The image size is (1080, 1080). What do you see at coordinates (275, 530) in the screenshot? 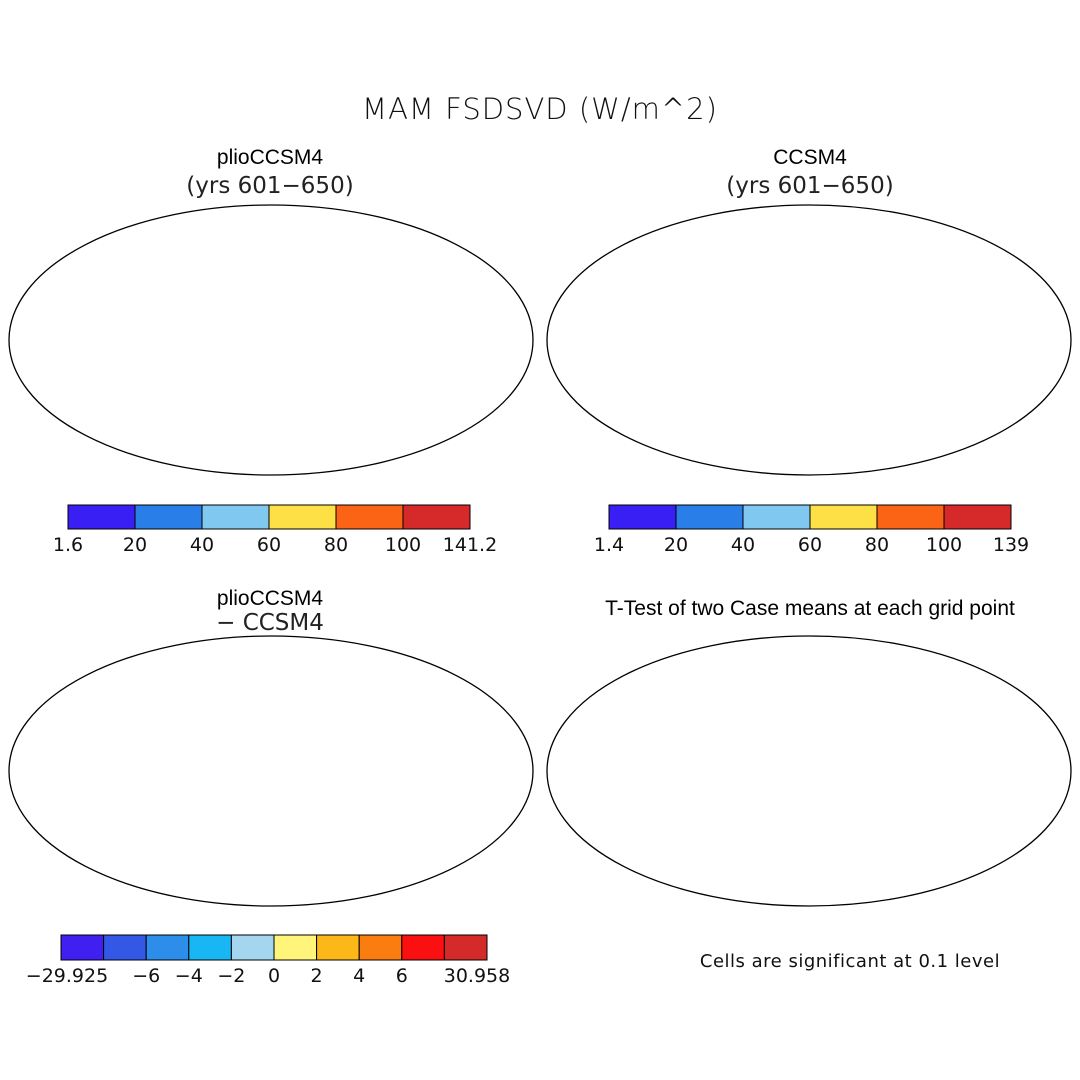
I see `colorbar-top-left: 1.6 20 40 60 80 100 141.2` at bounding box center [275, 530].